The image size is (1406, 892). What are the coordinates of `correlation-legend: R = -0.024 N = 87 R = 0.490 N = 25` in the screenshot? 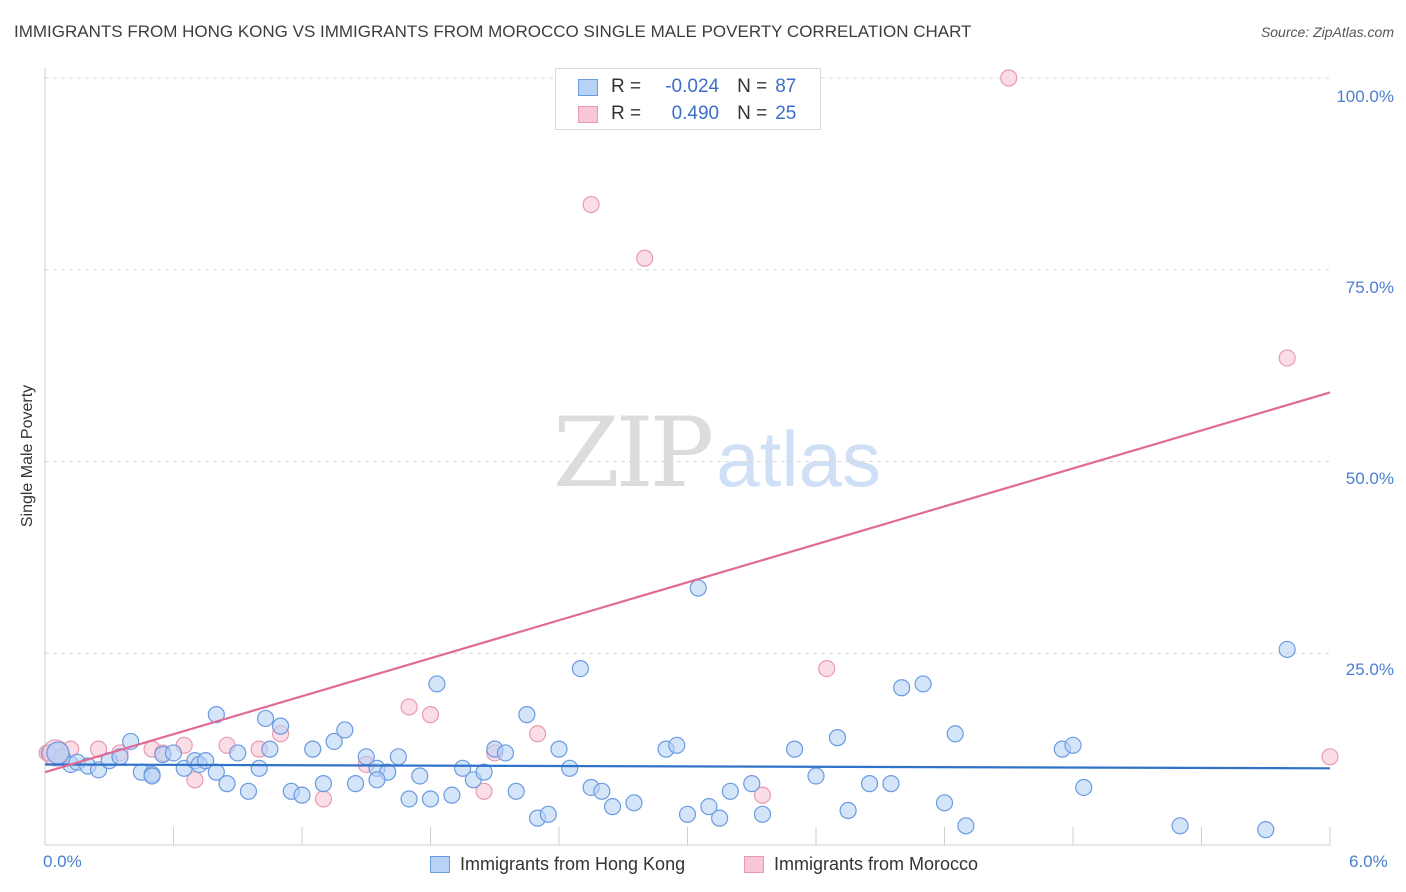 It's located at (688, 99).